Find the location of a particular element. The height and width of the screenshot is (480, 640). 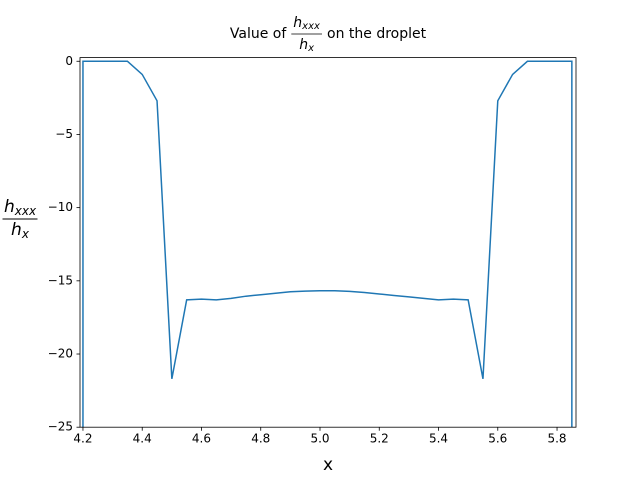

chart-title: Value of hxxx hx on the droplet is located at coordinates (328, 34).